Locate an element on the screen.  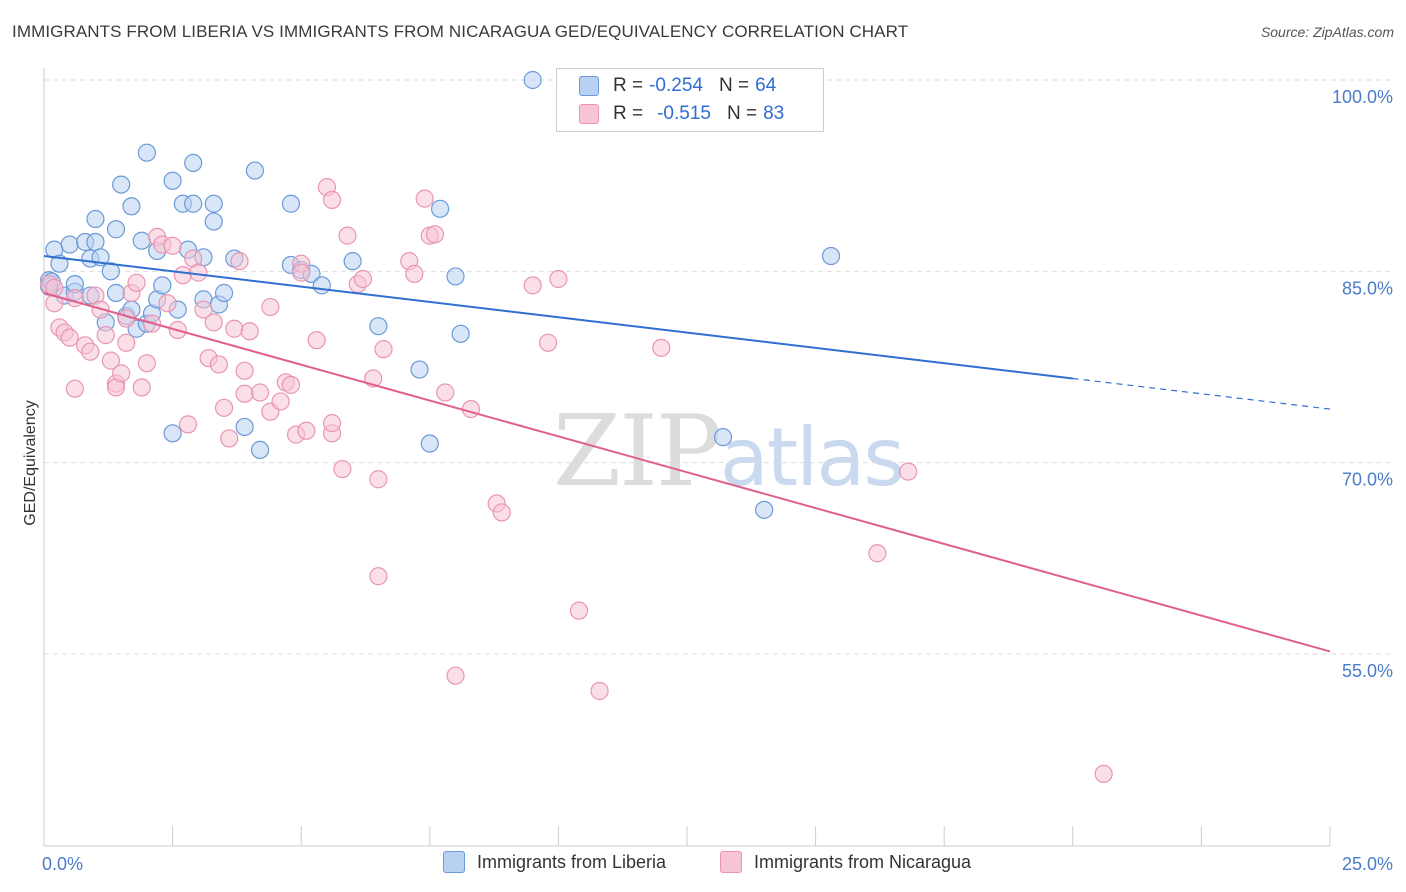
y-tick-label: 85.0% is located at coordinates (1367, 288).